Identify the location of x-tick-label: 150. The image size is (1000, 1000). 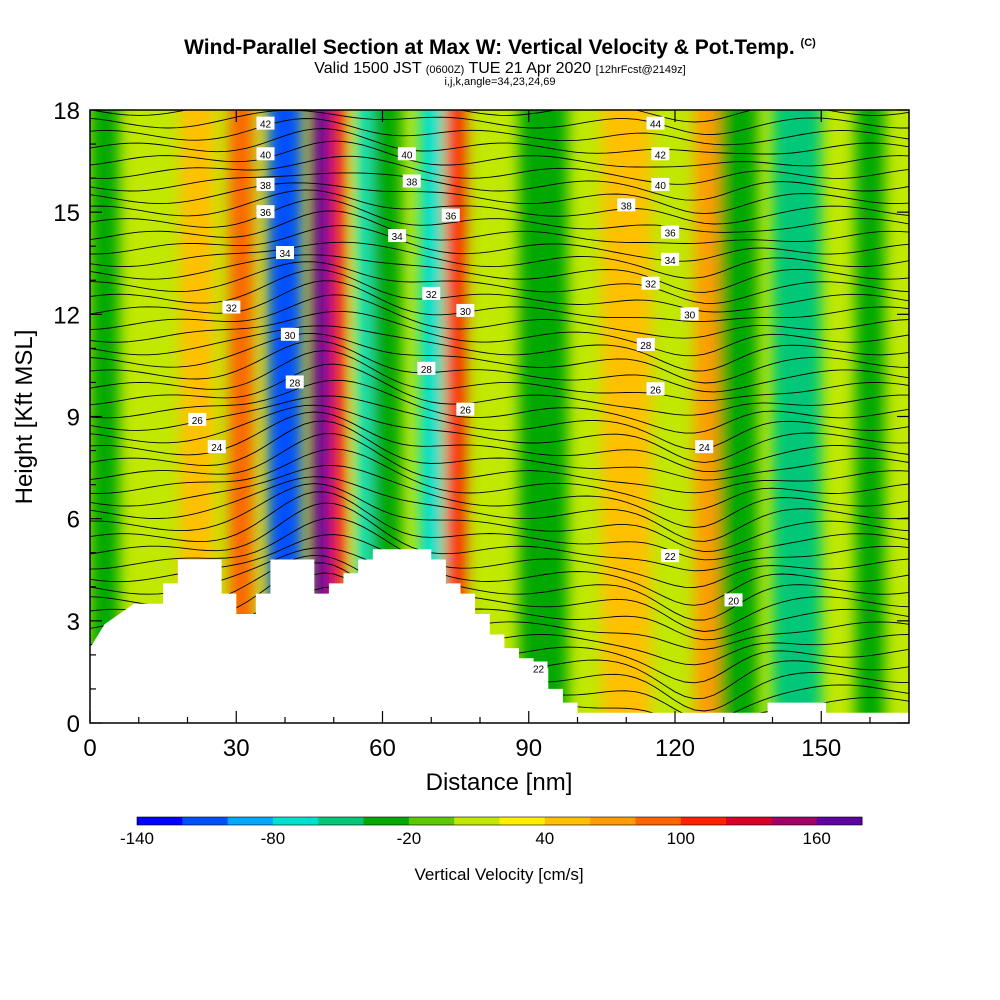
(821, 748).